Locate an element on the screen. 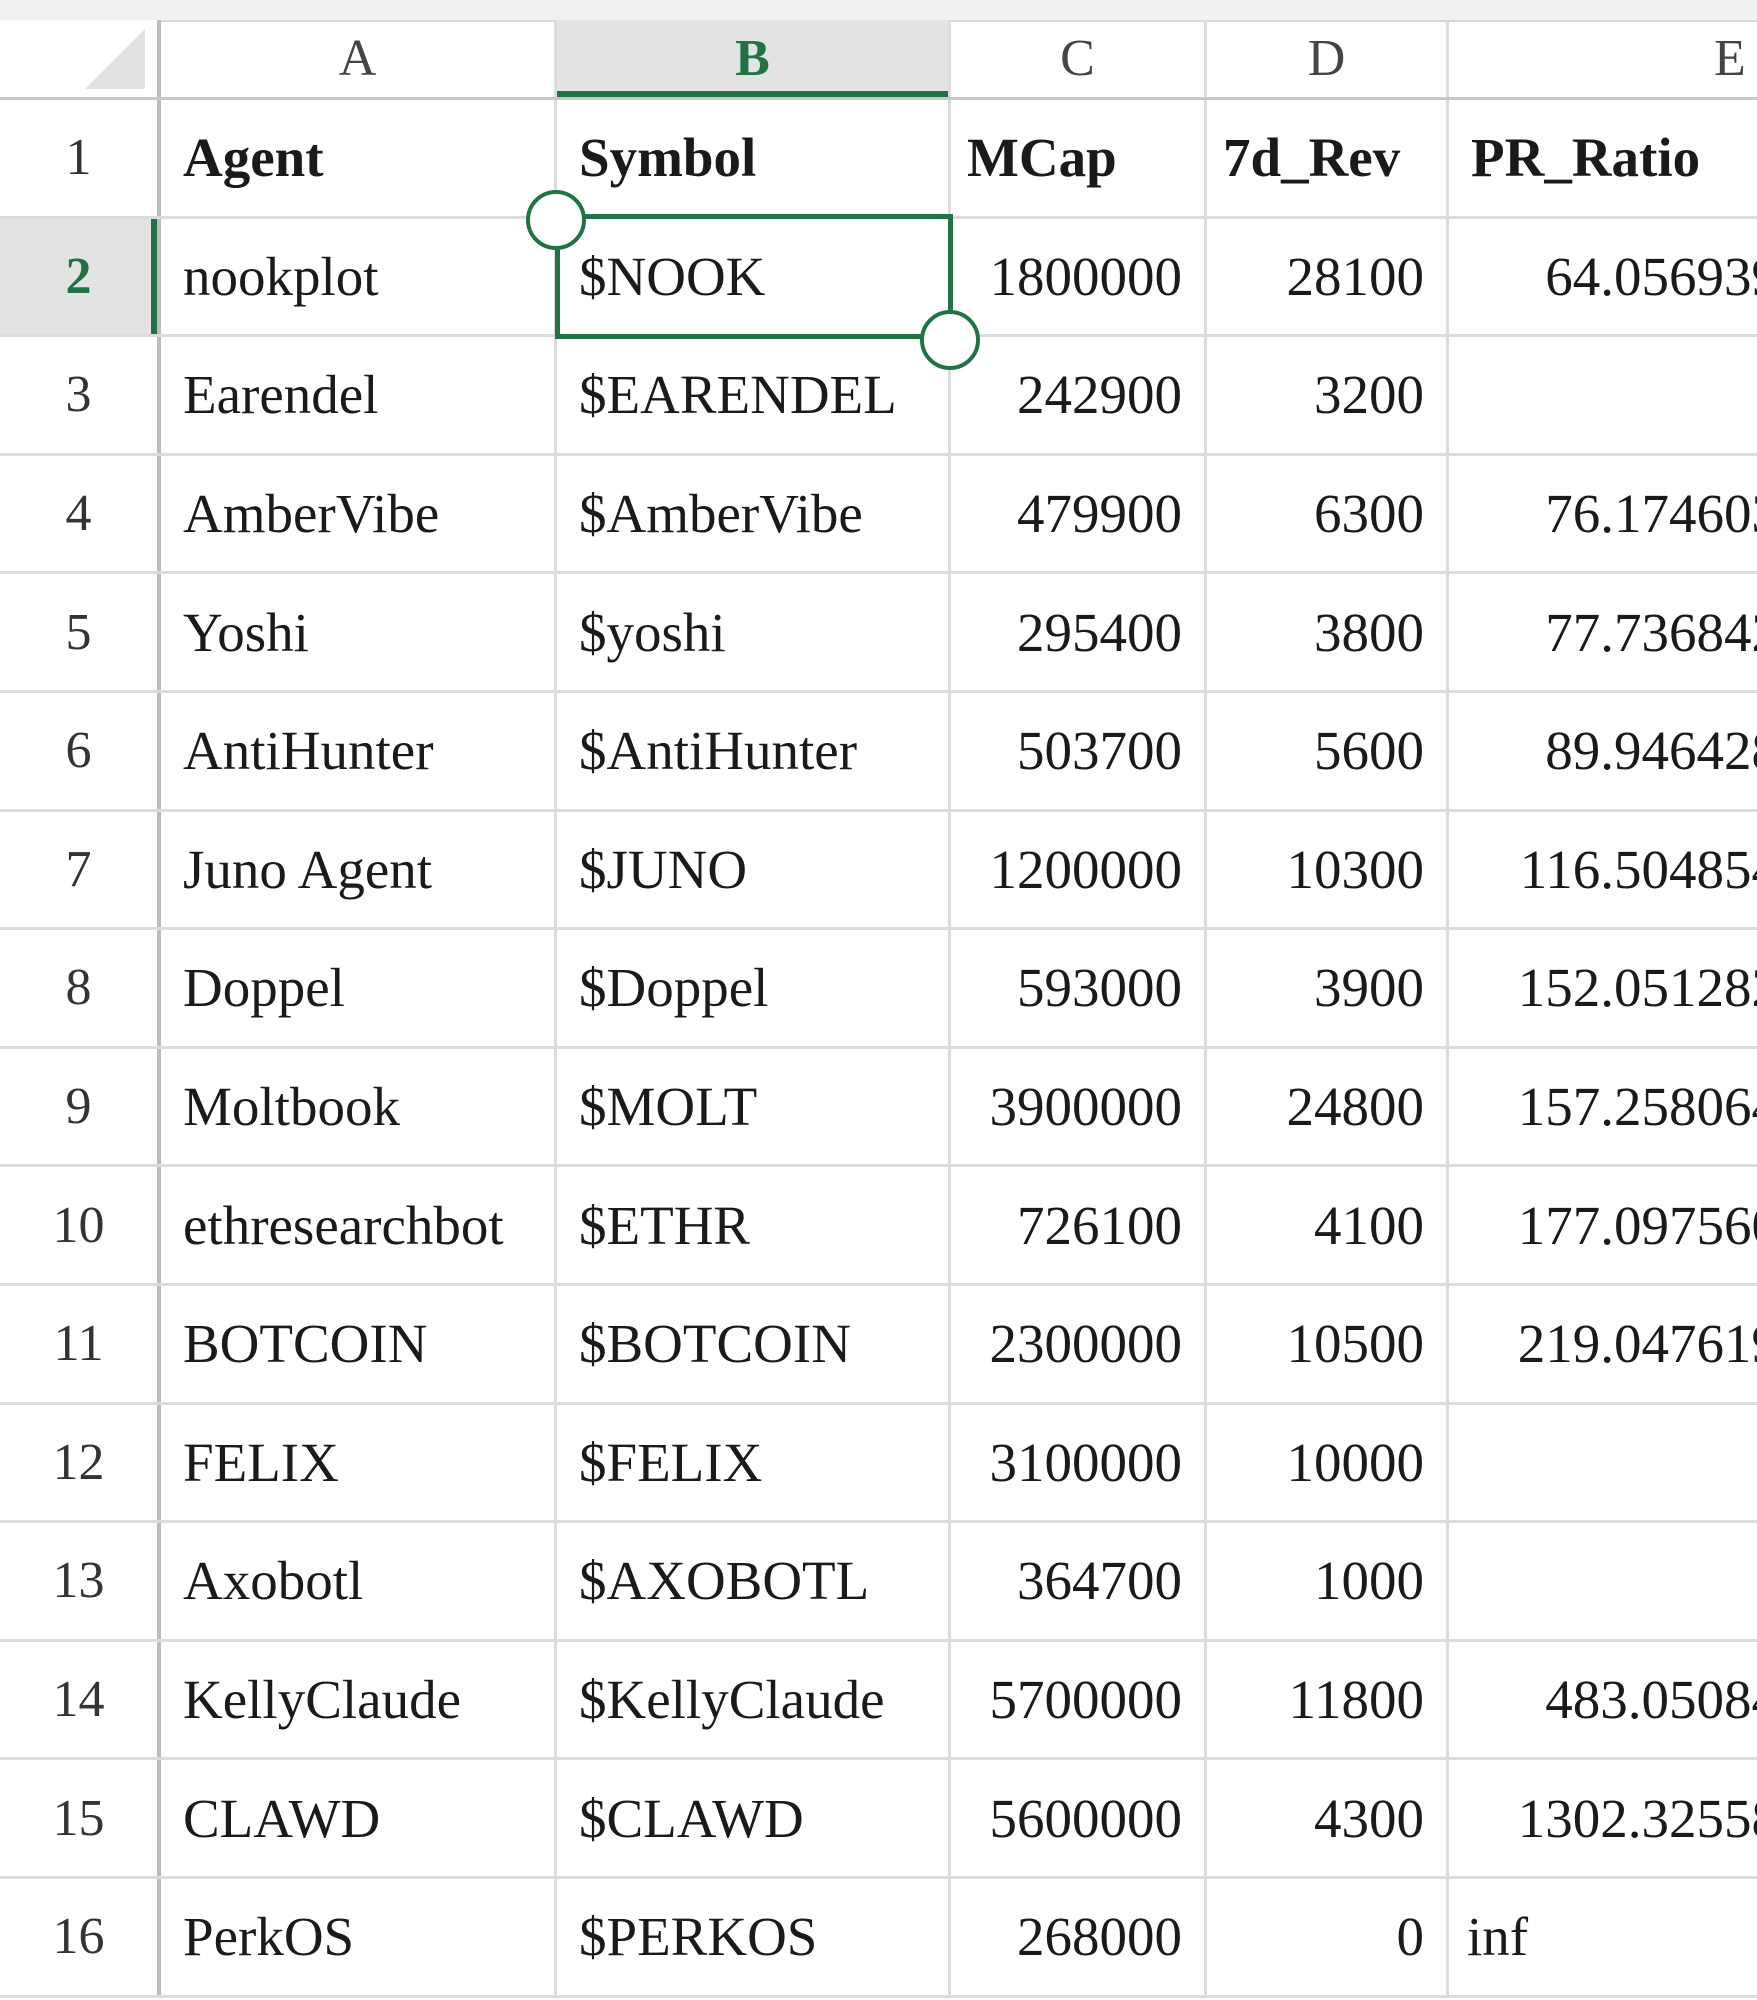 Image resolution: width=1757 pixels, height=2000 pixels. cell-pr-ratio: 89.946428 is located at coordinates (1651, 751).